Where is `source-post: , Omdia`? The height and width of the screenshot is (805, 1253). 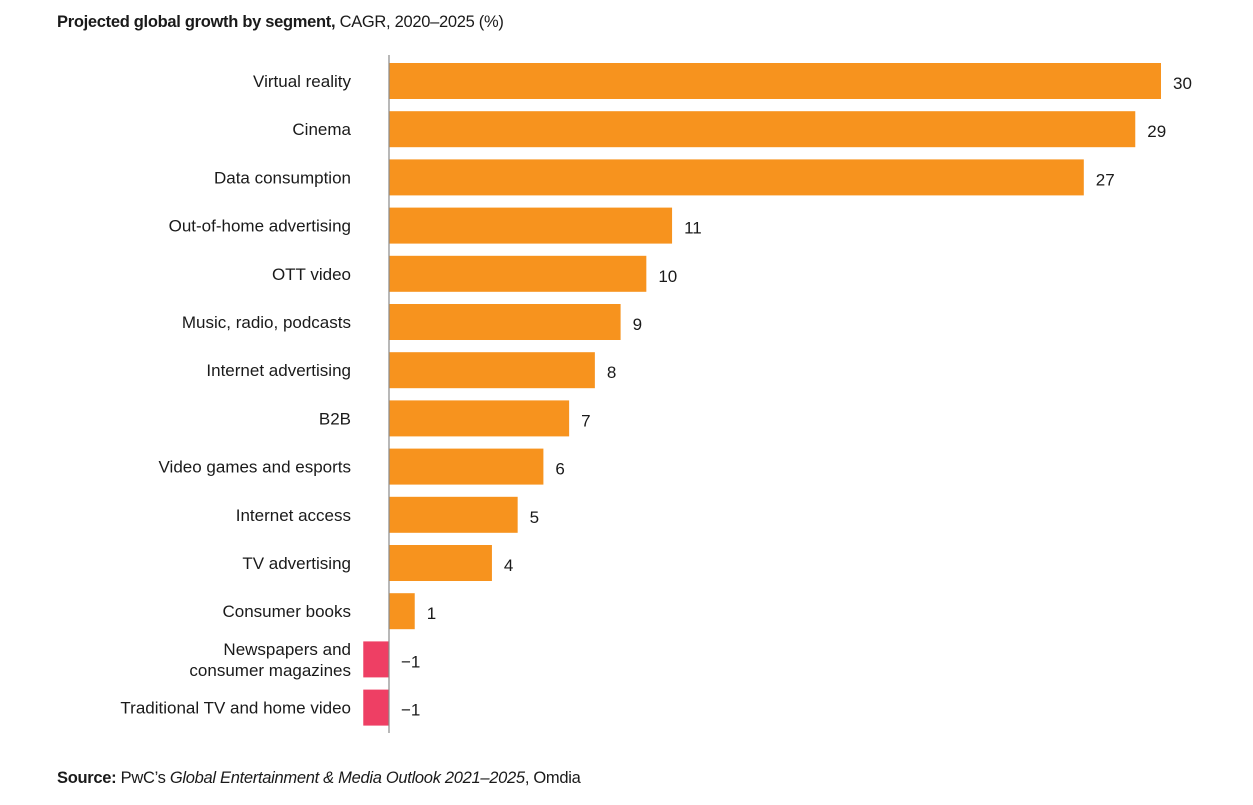
source-post: , Omdia is located at coordinates (552, 778).